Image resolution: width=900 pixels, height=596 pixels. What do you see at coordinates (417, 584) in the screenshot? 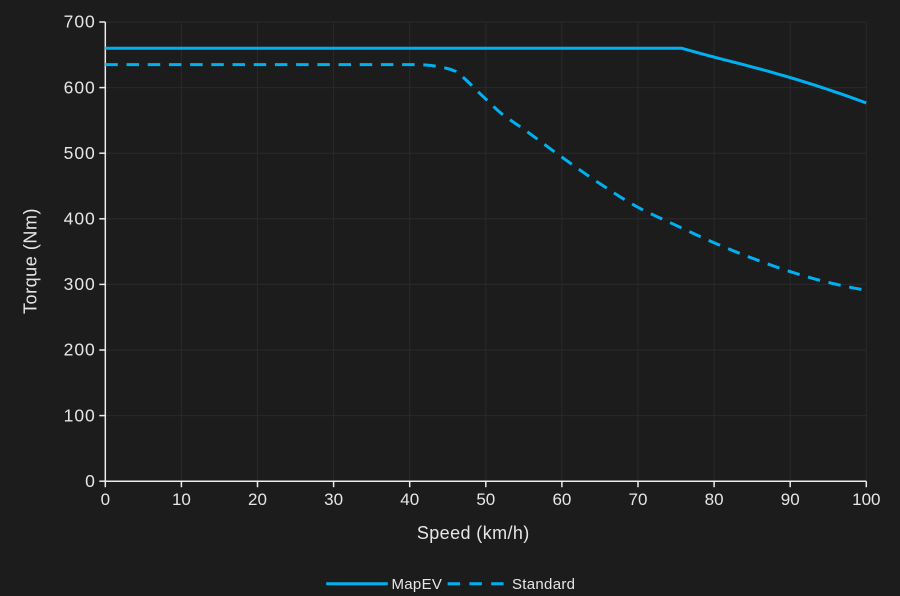
I see `svg-text: MapEV` at bounding box center [417, 584].